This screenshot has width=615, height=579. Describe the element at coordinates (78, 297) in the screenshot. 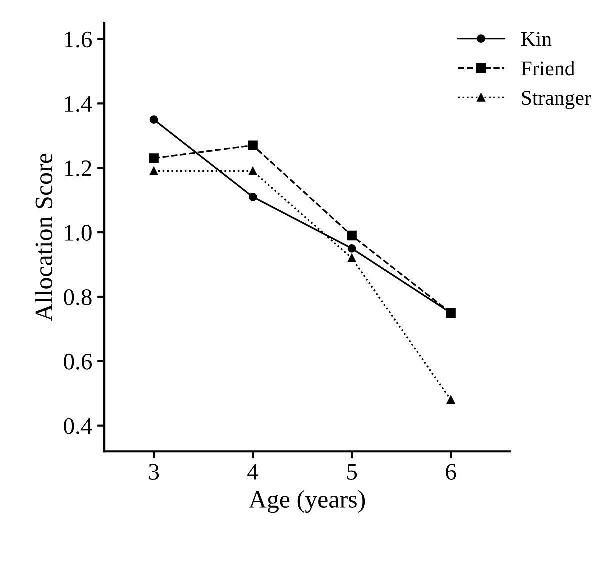

I see `y-tick-label: 0.8` at that location.